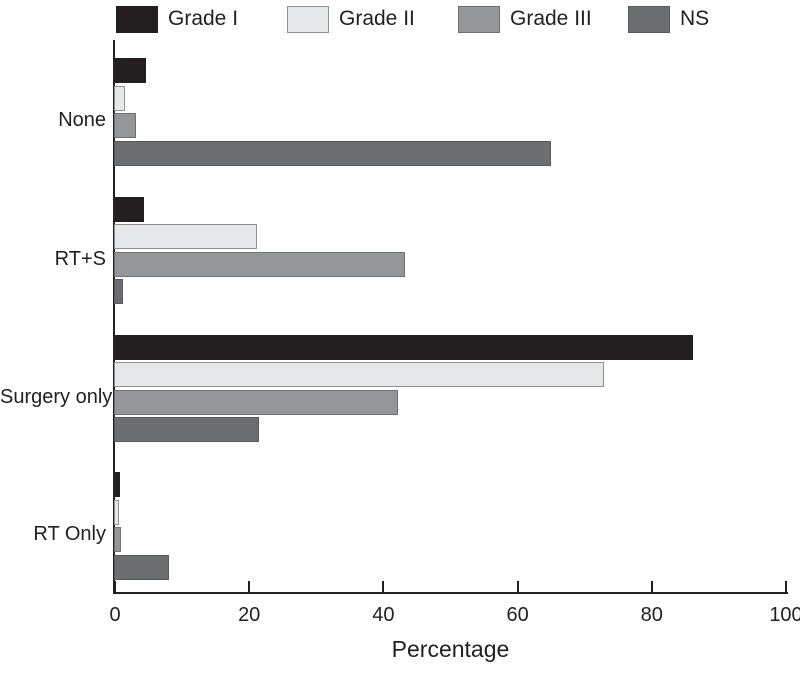  I want to click on x-tick-label: 80, so click(651, 615).